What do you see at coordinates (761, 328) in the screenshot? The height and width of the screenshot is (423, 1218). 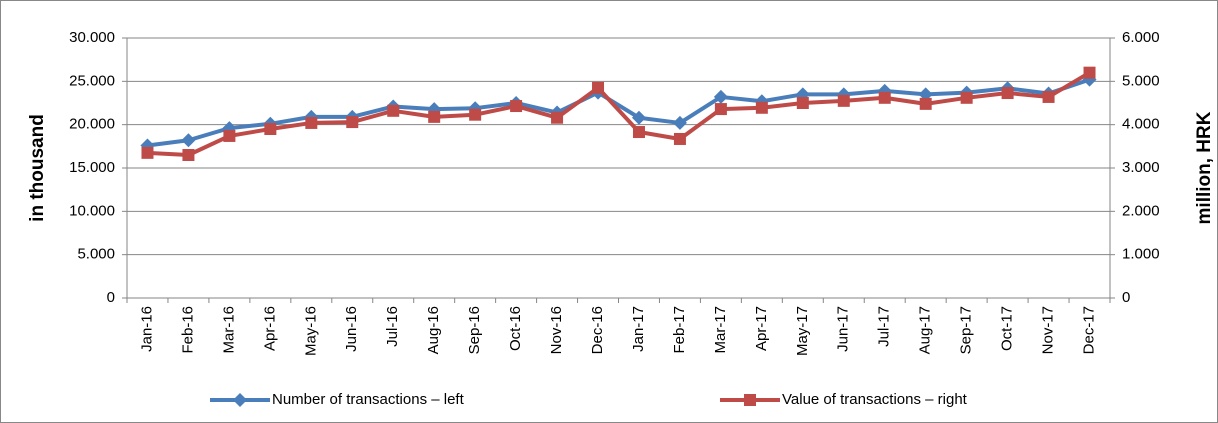 I see `x-tick-label: Apr-17` at bounding box center [761, 328].